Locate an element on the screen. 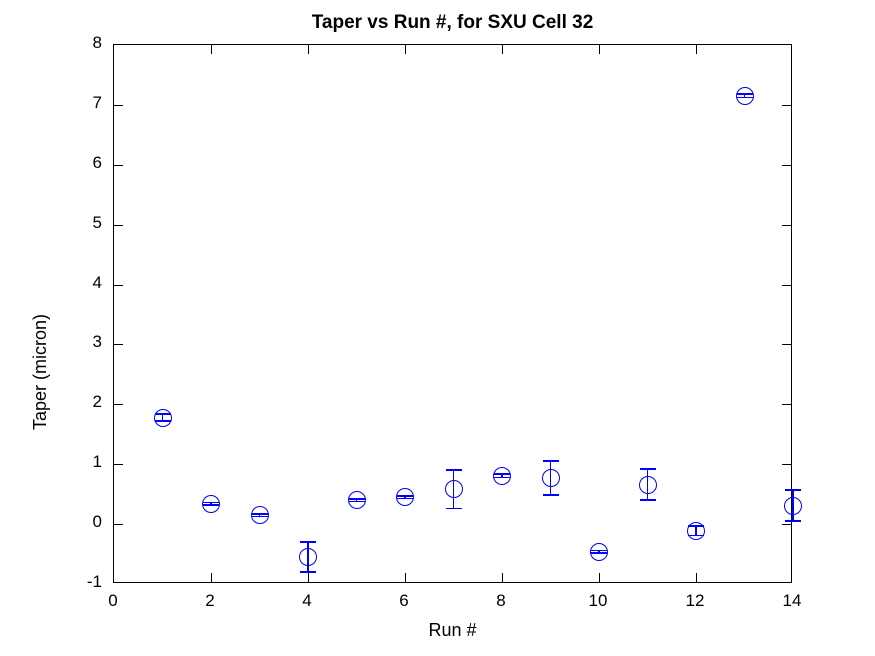 The image size is (875, 656). x-axis-label: Run # is located at coordinates (452, 630).